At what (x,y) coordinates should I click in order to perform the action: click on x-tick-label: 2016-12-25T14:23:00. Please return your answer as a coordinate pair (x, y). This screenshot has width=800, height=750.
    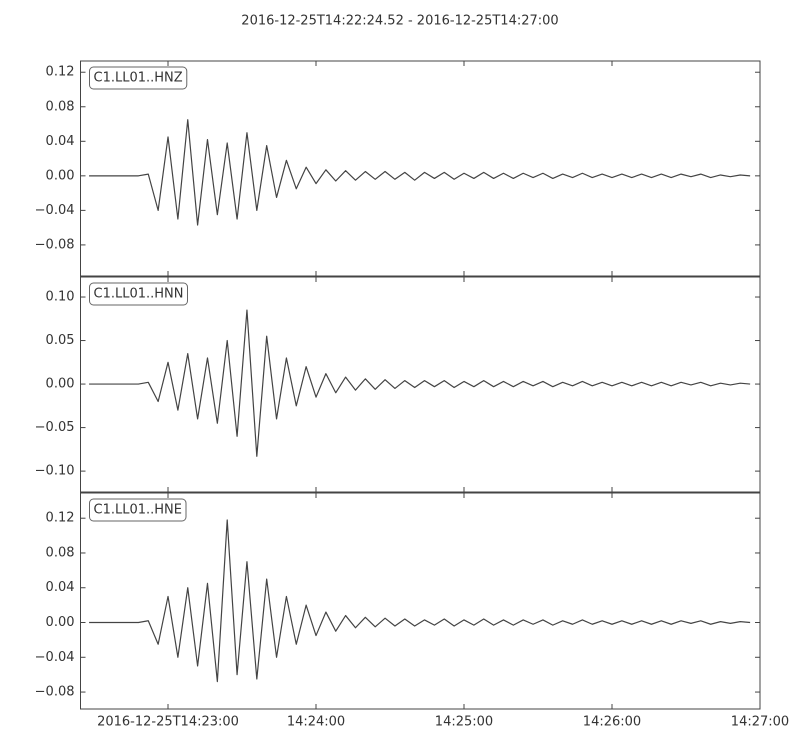
    Looking at the image, I should click on (168, 722).